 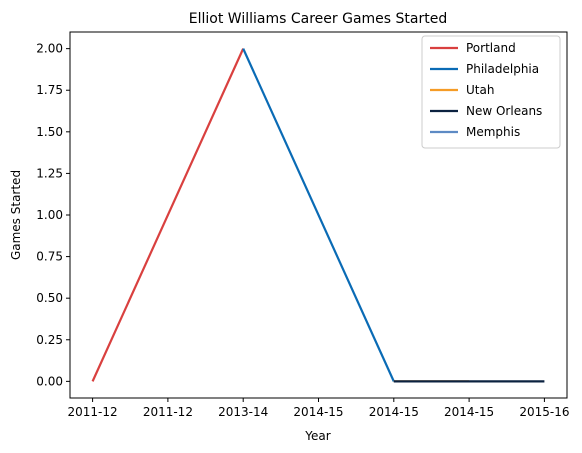 I want to click on y-axis: 0.00 0.25 0.50 0.75 1.00 1.25 1.50 1.75 2.00, so click(x=53, y=215).